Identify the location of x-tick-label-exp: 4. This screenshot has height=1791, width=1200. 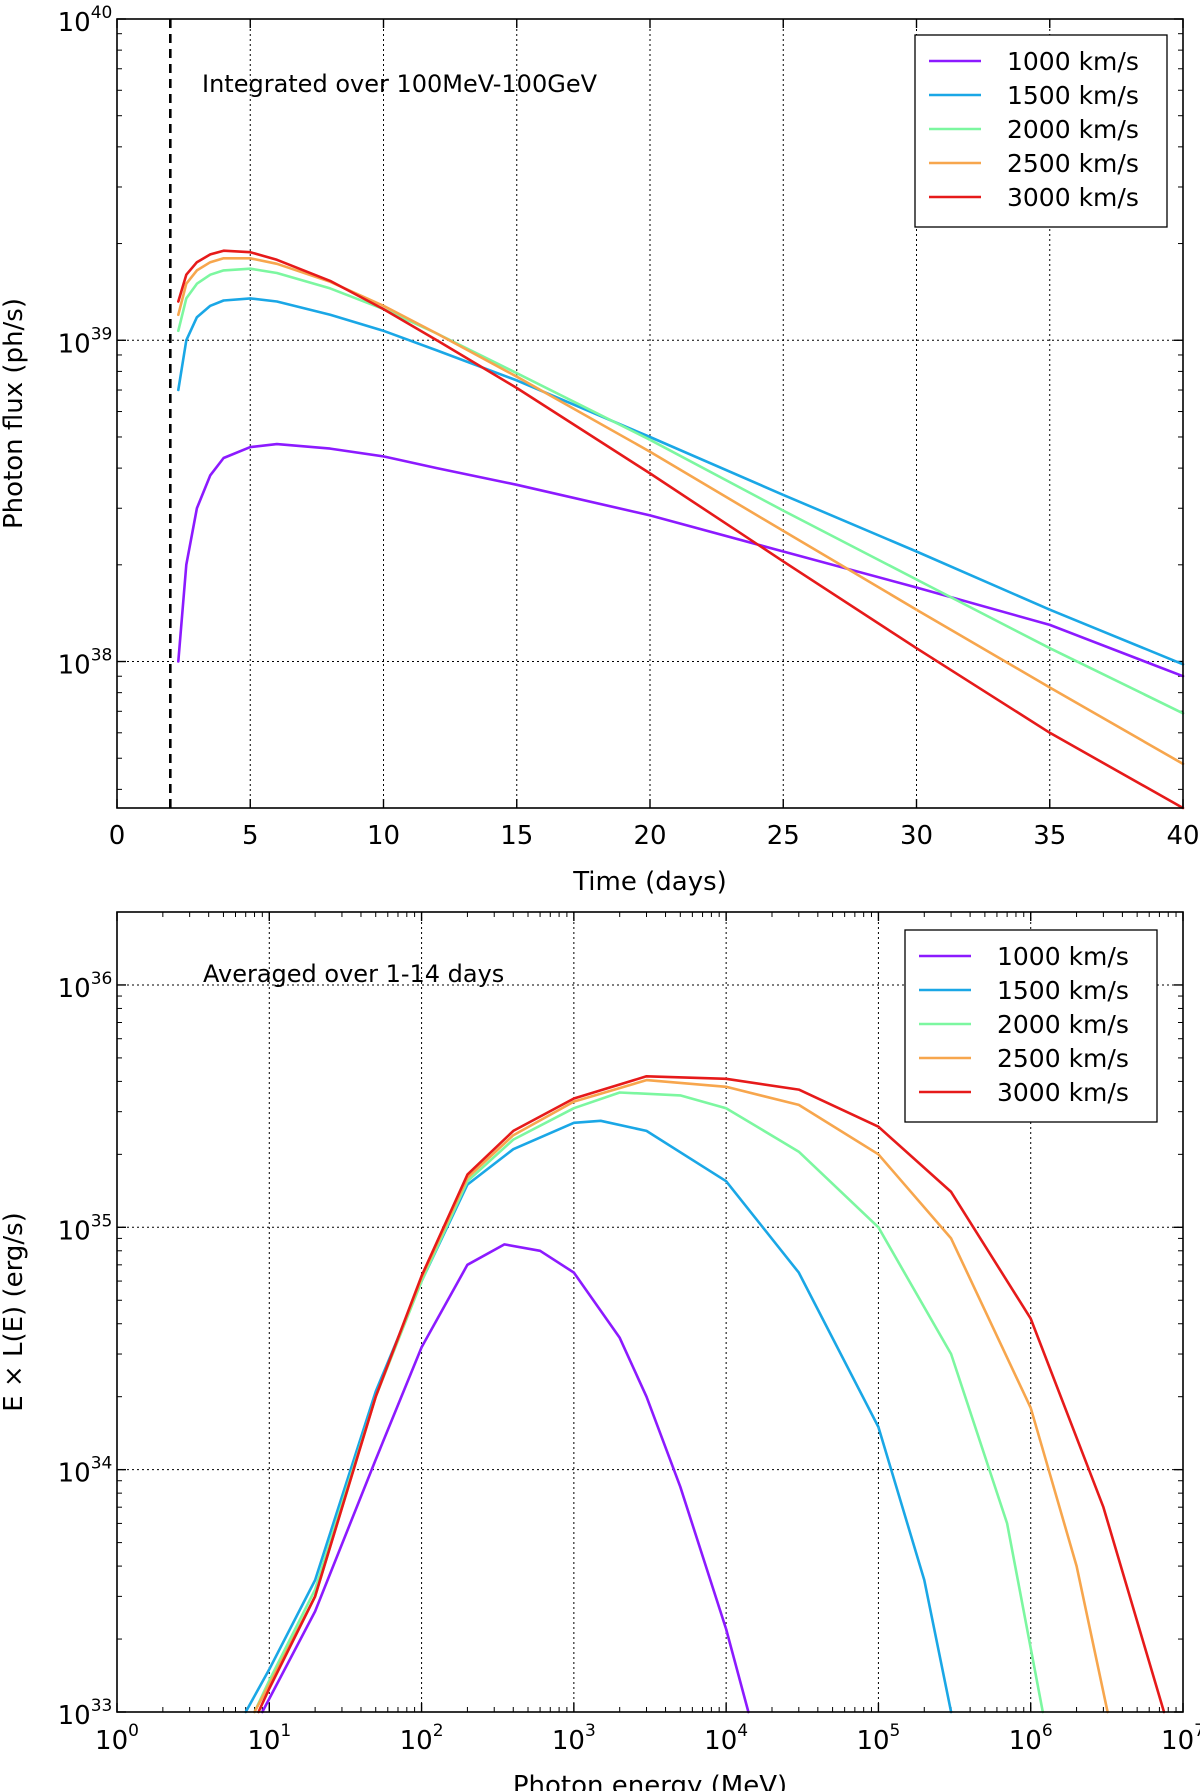
(742, 1731).